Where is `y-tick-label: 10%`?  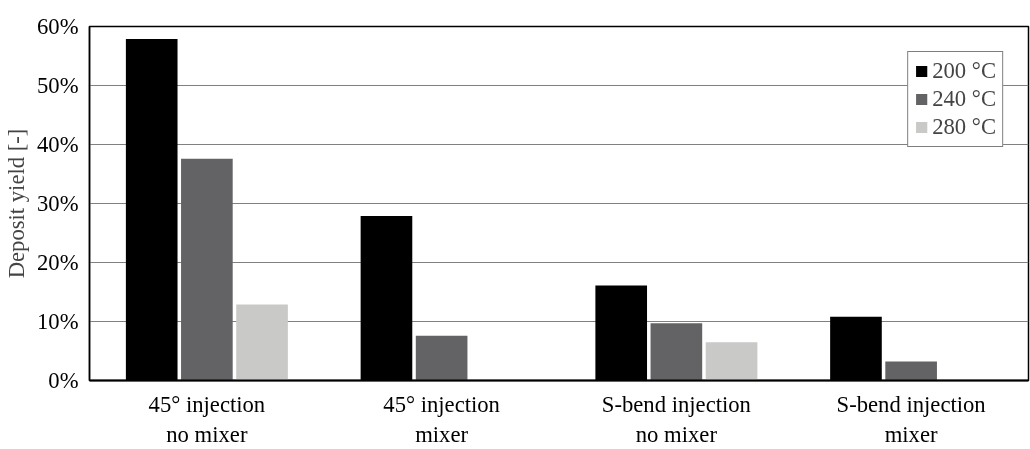 y-tick-label: 10% is located at coordinates (57, 321).